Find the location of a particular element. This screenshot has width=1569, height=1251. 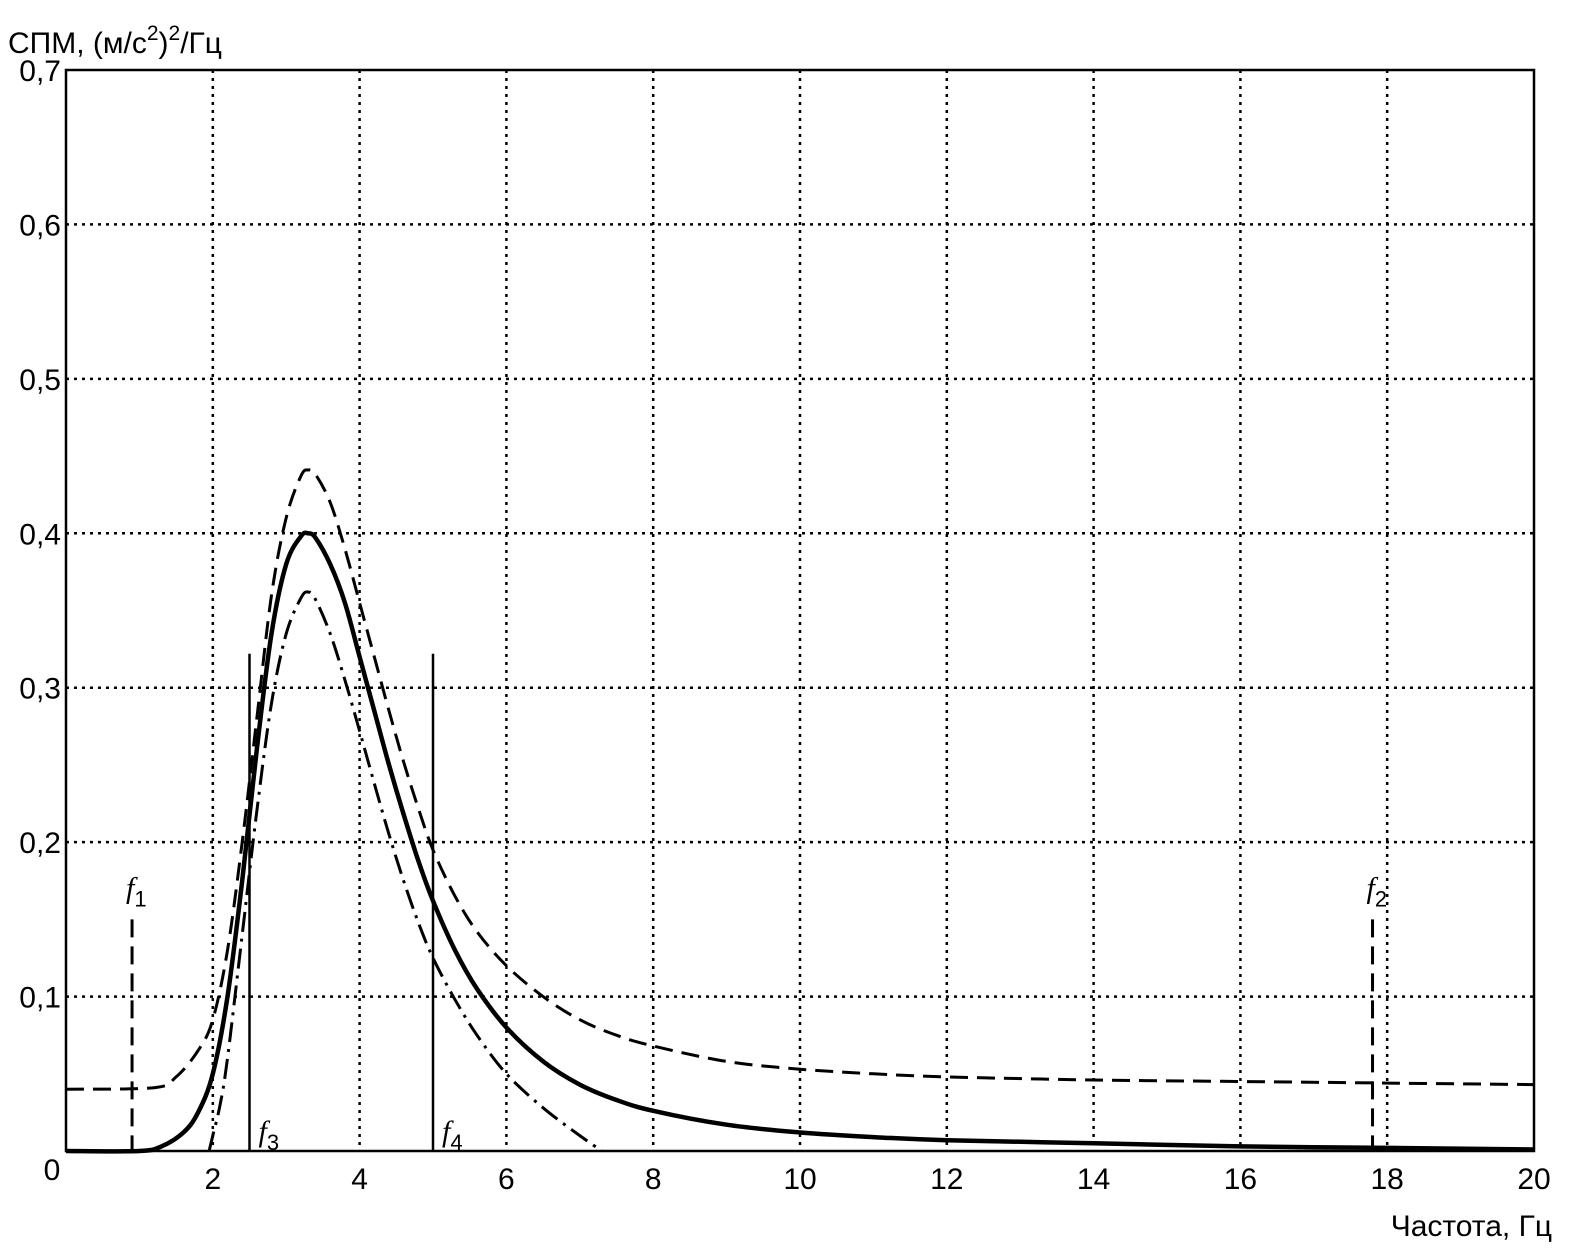

x-tick-label: 20 is located at coordinates (1533, 1179).